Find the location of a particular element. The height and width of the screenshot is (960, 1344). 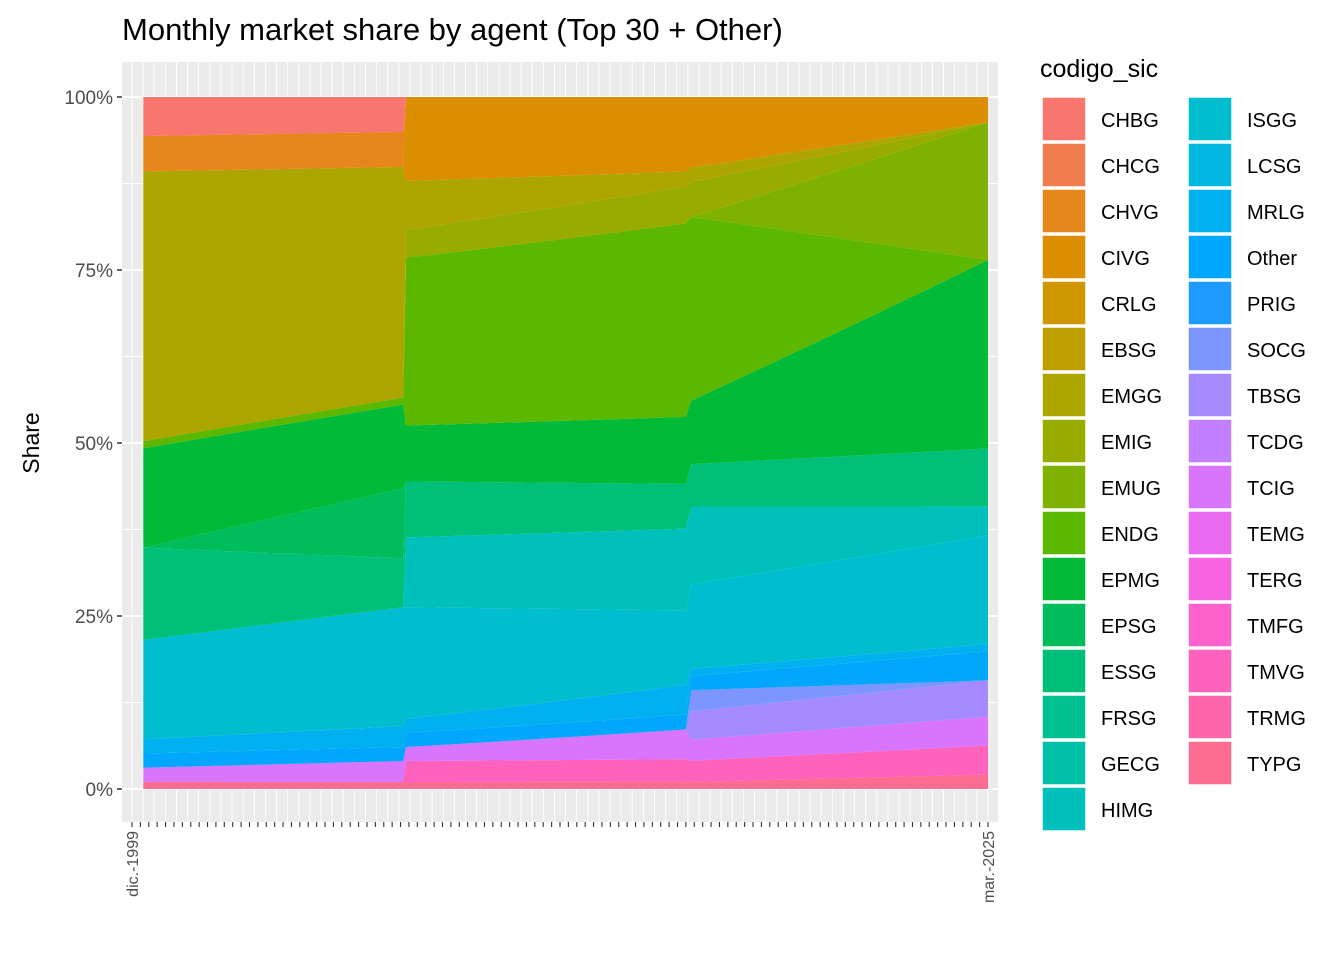

legend-label-emig: EMIG is located at coordinates (1126, 443).